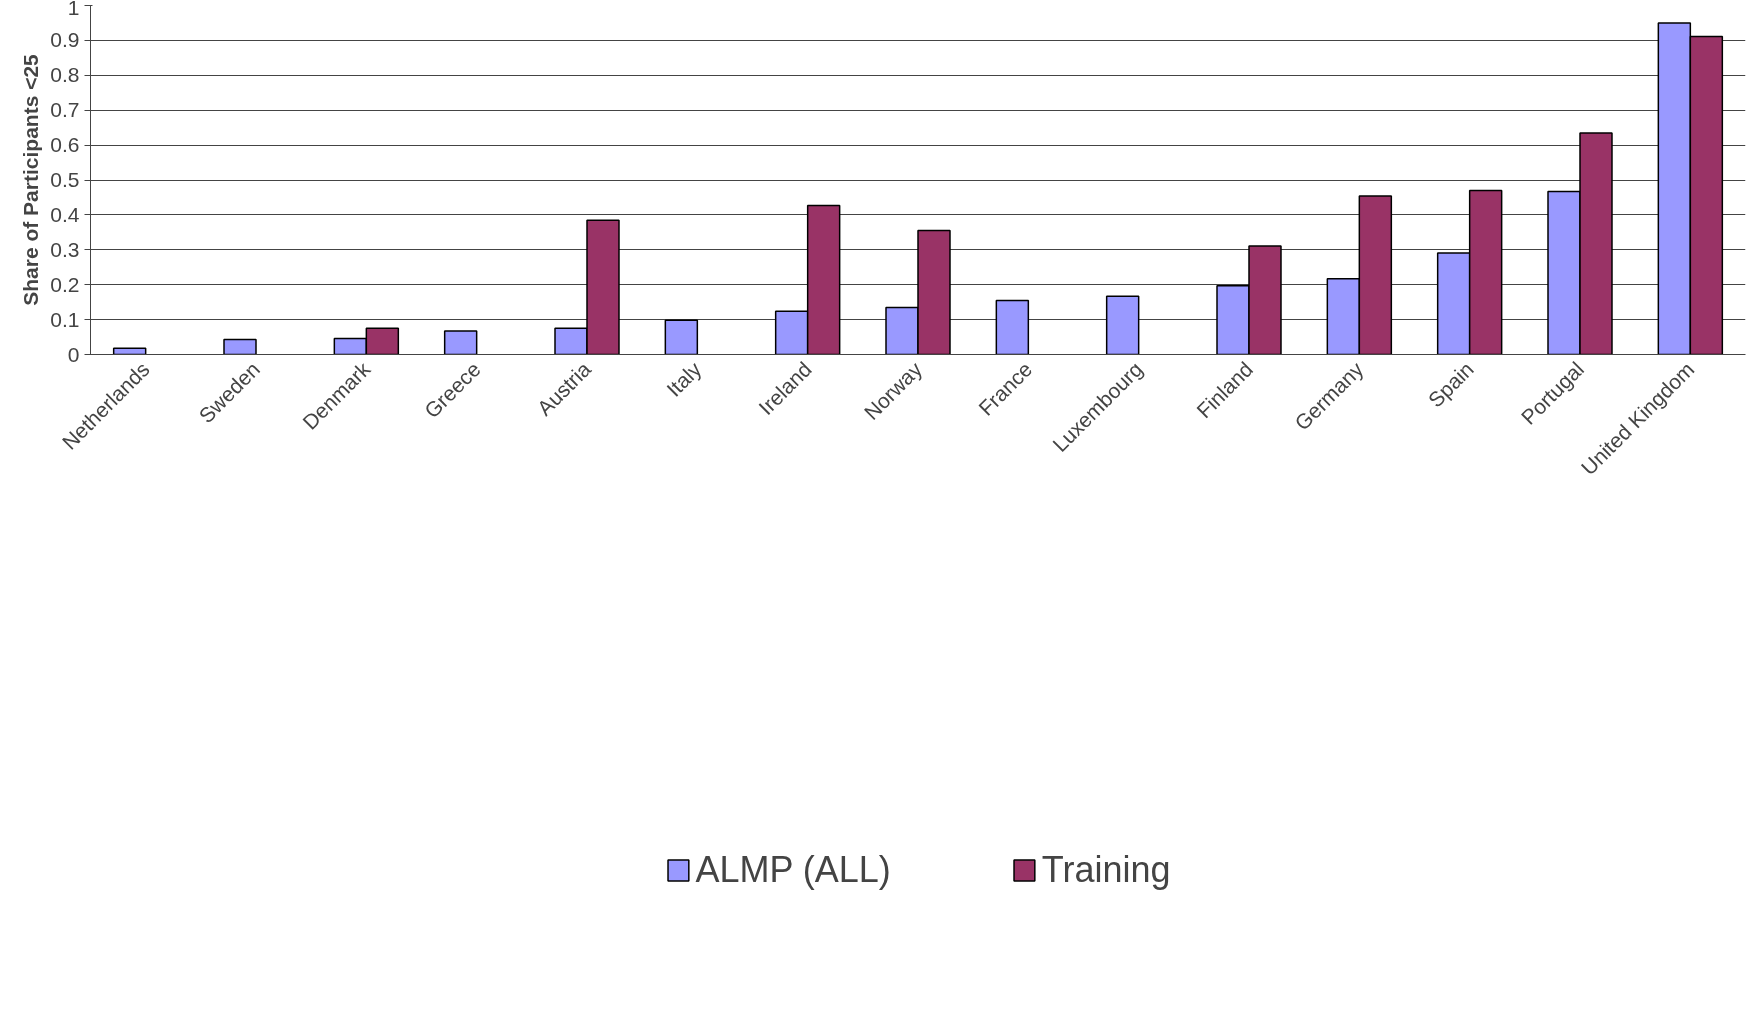 This screenshot has width=1764, height=1021. Describe the element at coordinates (65, 179) in the screenshot. I see `y-tick-label: 0.5` at that location.